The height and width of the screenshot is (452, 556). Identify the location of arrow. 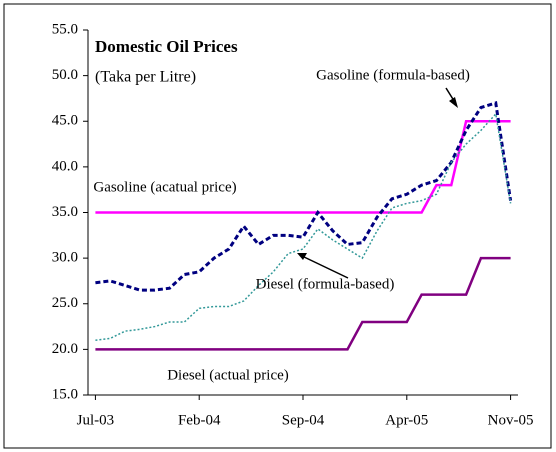
(325, 267).